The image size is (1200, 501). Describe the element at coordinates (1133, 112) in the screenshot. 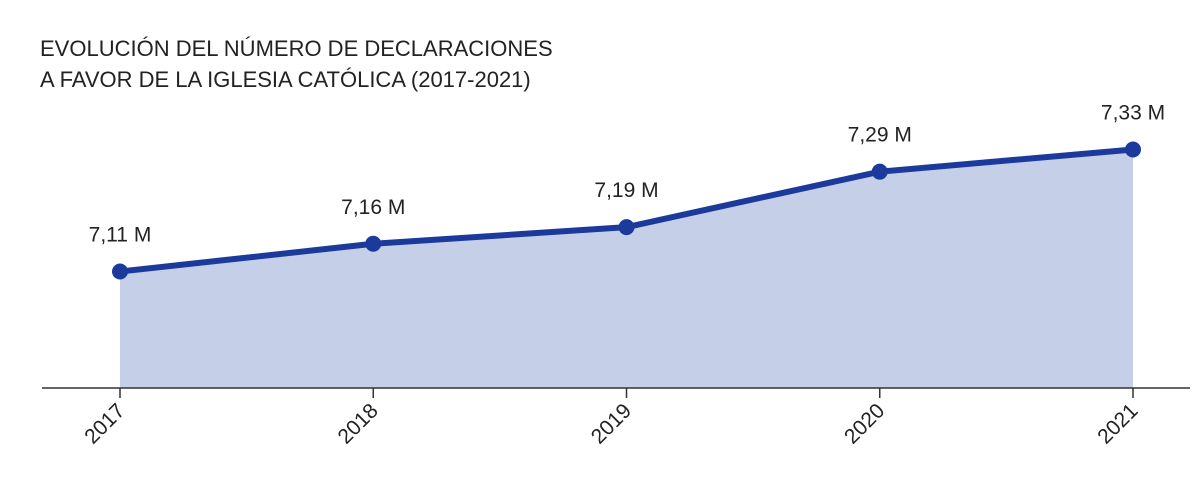

I see `value-label: 7,33 M` at that location.